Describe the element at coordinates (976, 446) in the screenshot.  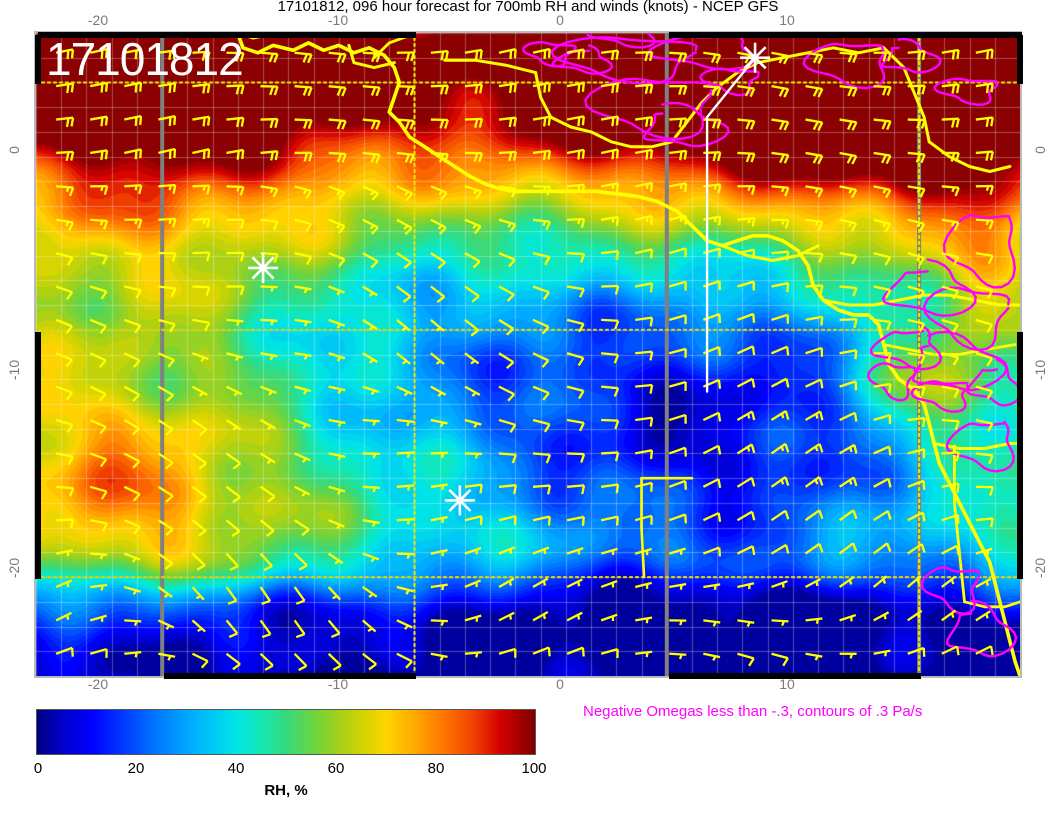
I see `border-angola-s` at that location.